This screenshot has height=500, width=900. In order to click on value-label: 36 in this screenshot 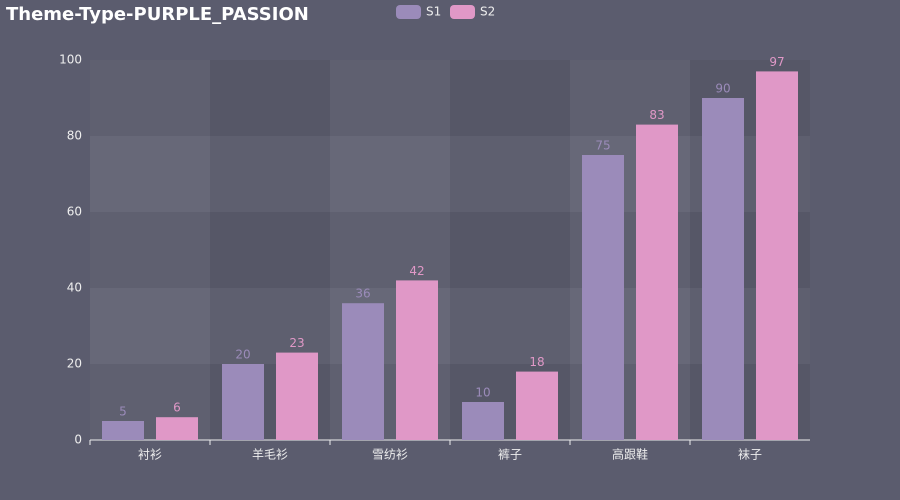, I will do `click(362, 294)`.